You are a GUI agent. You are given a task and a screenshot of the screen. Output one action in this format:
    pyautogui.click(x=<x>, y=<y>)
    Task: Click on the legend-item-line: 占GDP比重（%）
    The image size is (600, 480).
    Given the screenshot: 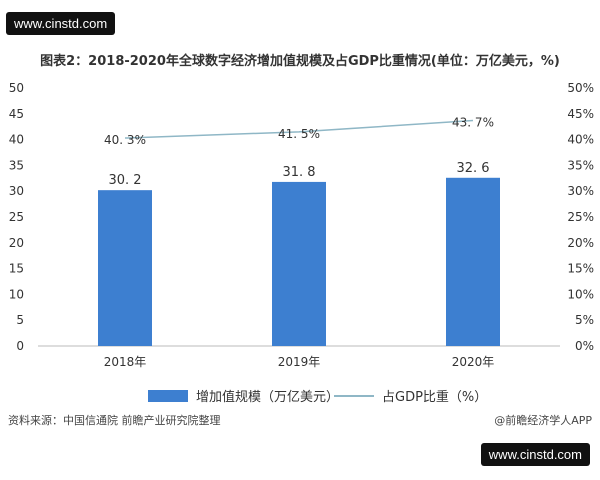 What is the action you would take?
    pyautogui.click(x=410, y=395)
    